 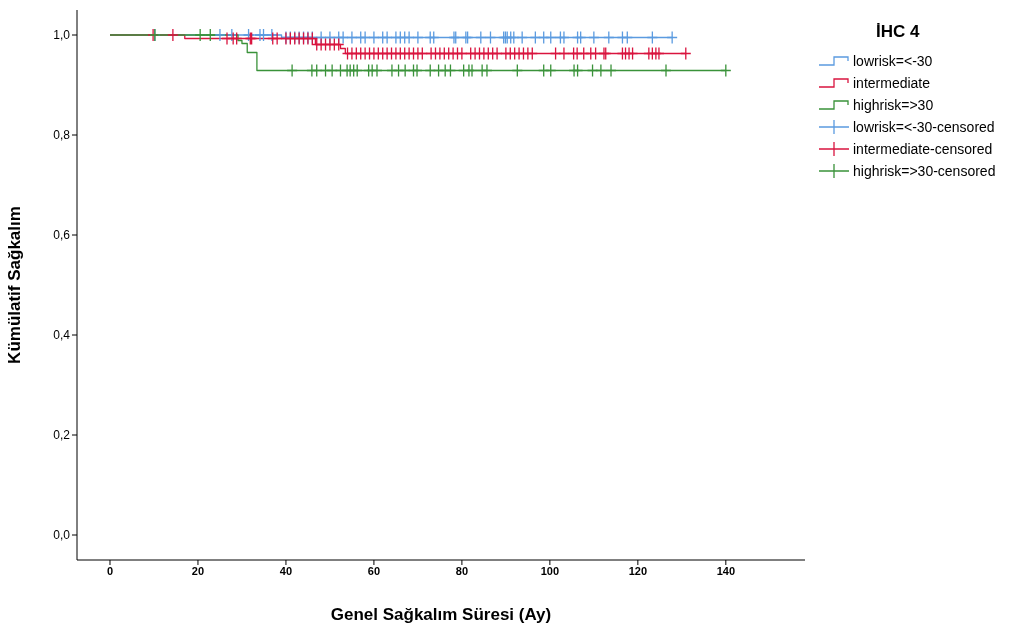 What do you see at coordinates (462, 570) in the screenshot?
I see `x-tick-label: 80` at bounding box center [462, 570].